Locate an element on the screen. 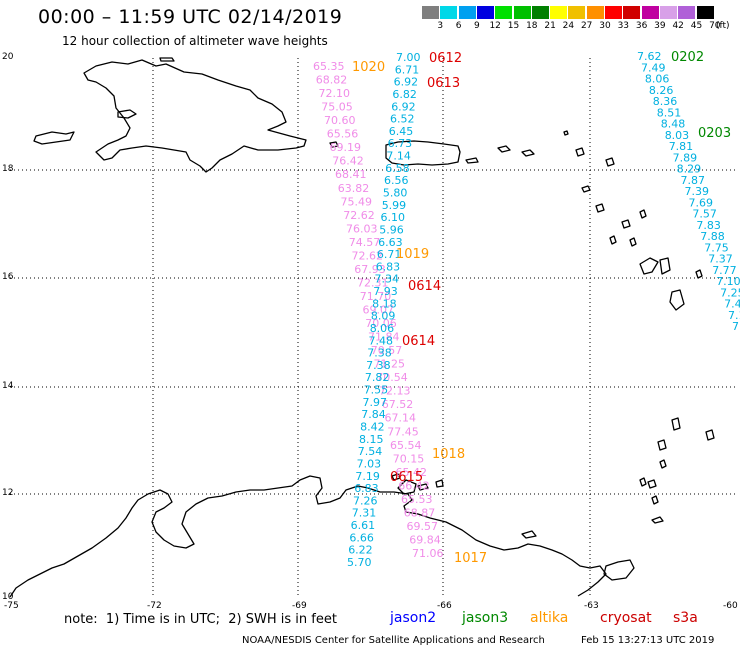 This screenshot has width=740, height=650. colorbar-label: 39 is located at coordinates (660, 26).